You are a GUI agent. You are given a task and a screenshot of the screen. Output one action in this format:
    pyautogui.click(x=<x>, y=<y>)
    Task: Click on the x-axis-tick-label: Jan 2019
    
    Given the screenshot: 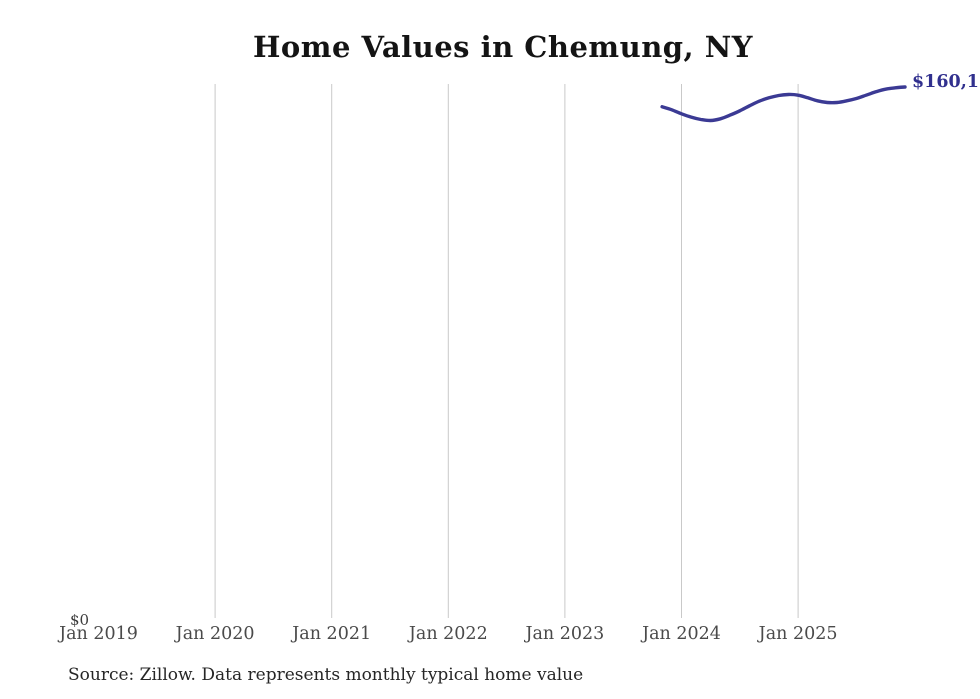 What is the action you would take?
    pyautogui.click(x=98, y=634)
    